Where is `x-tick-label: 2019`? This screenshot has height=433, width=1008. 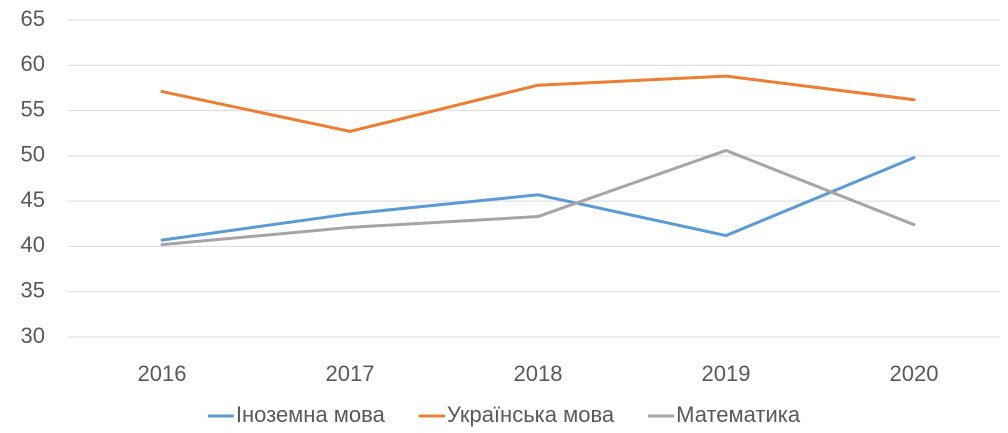 x-tick-label: 2019 is located at coordinates (726, 373).